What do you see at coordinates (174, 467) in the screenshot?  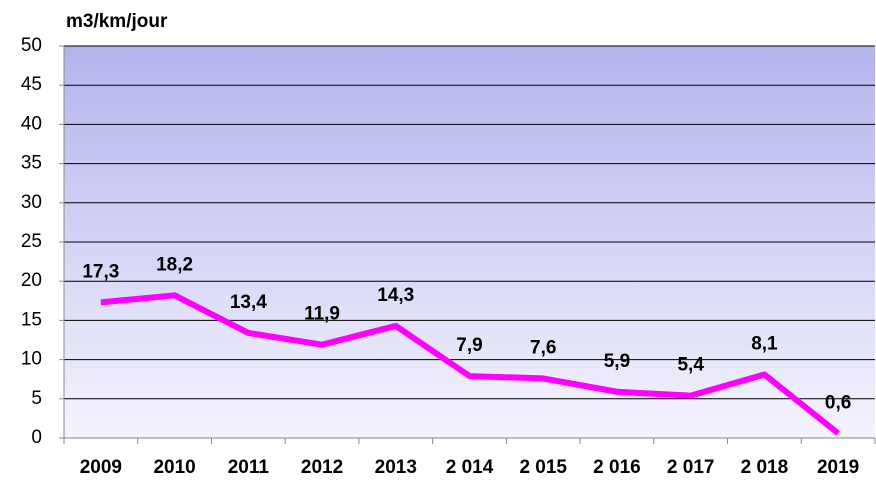 I see `x-tick-label: 2010` at bounding box center [174, 467].